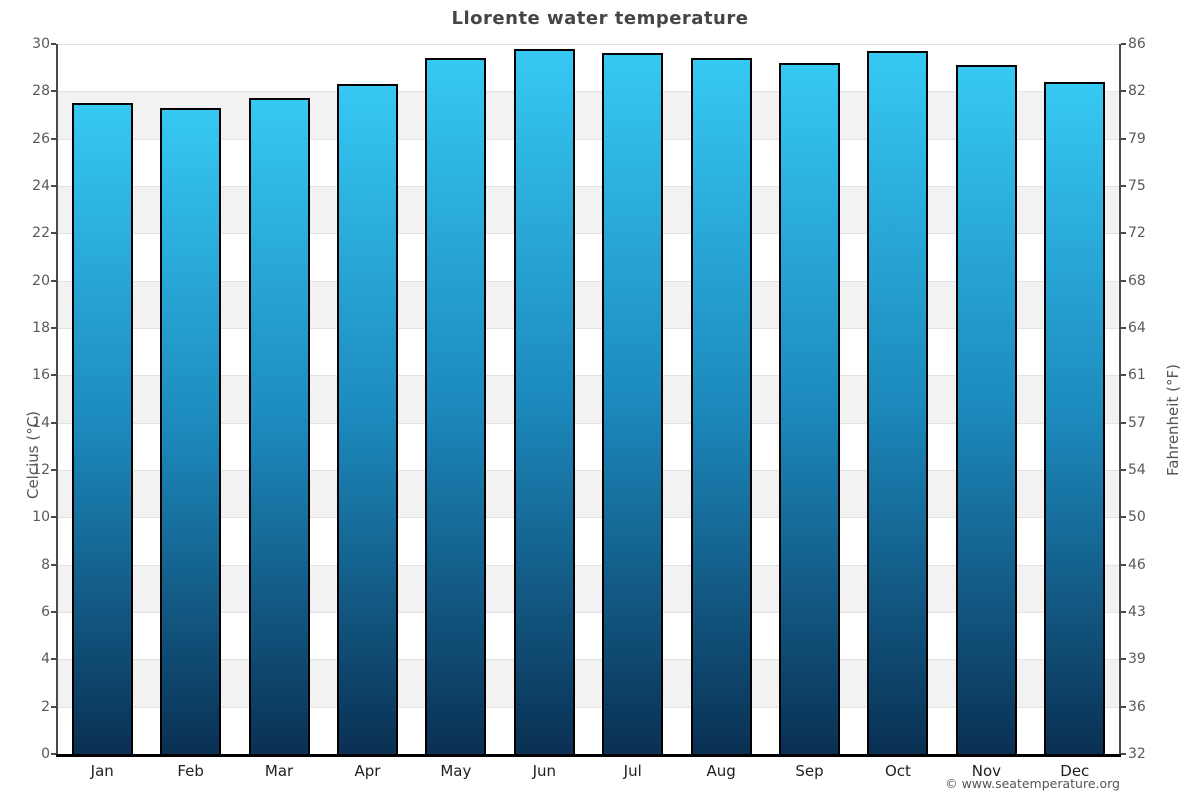 The image size is (1200, 800). I want to click on y-tick-celsius: 10, so click(41, 517).